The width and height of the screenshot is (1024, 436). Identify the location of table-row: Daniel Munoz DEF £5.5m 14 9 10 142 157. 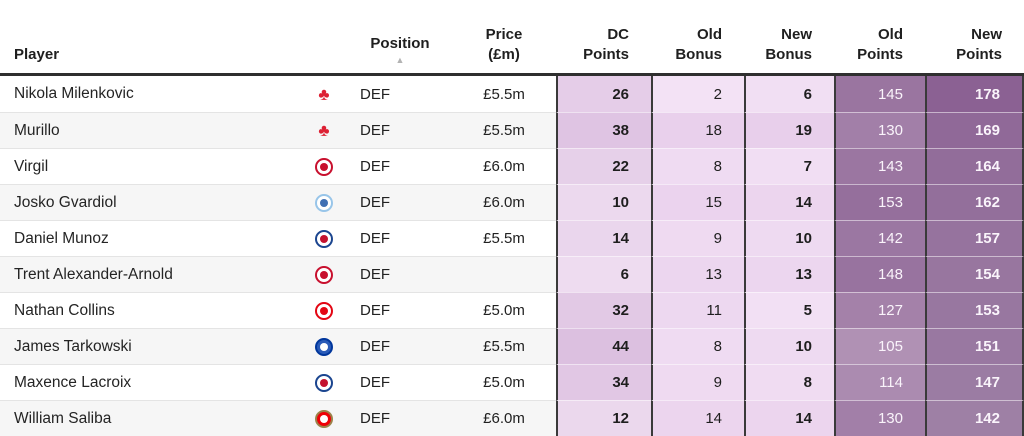
(512, 238).